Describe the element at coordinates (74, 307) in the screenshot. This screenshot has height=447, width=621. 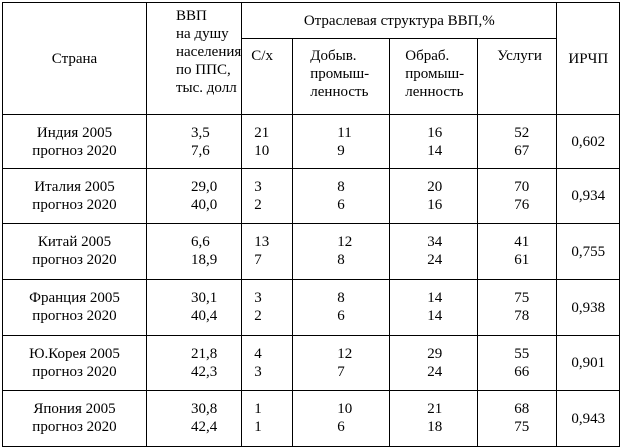
I see `country-cell: Франция 2005 прогноз 2020` at that location.